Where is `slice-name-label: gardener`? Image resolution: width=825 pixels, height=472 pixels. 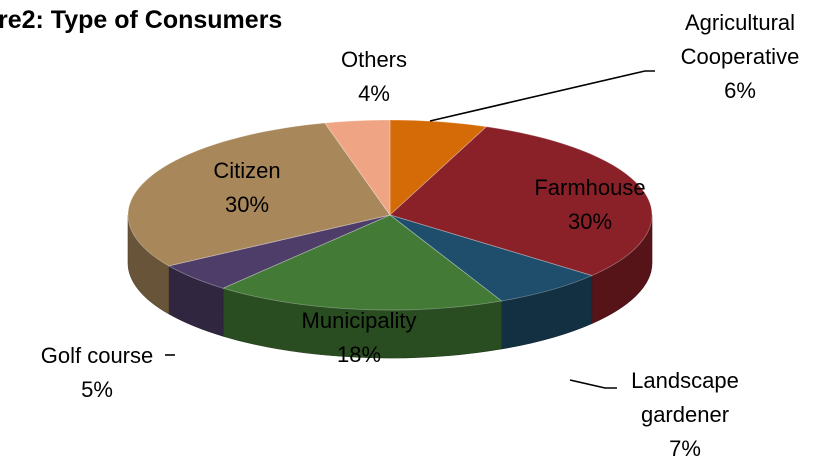
slice-name-label: gardener is located at coordinates (685, 414).